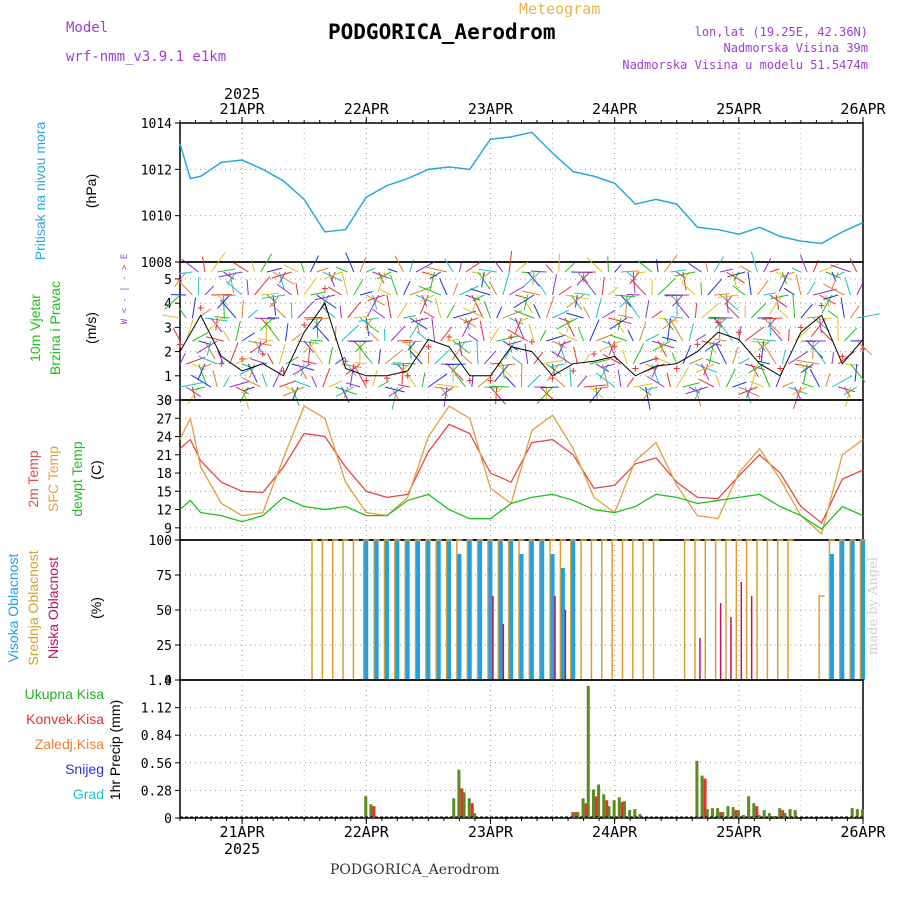 Image resolution: width=900 pixels, height=900 pixels. What do you see at coordinates (156, 263) in the screenshot?
I see `y-tick-label: 1008` at bounding box center [156, 263].